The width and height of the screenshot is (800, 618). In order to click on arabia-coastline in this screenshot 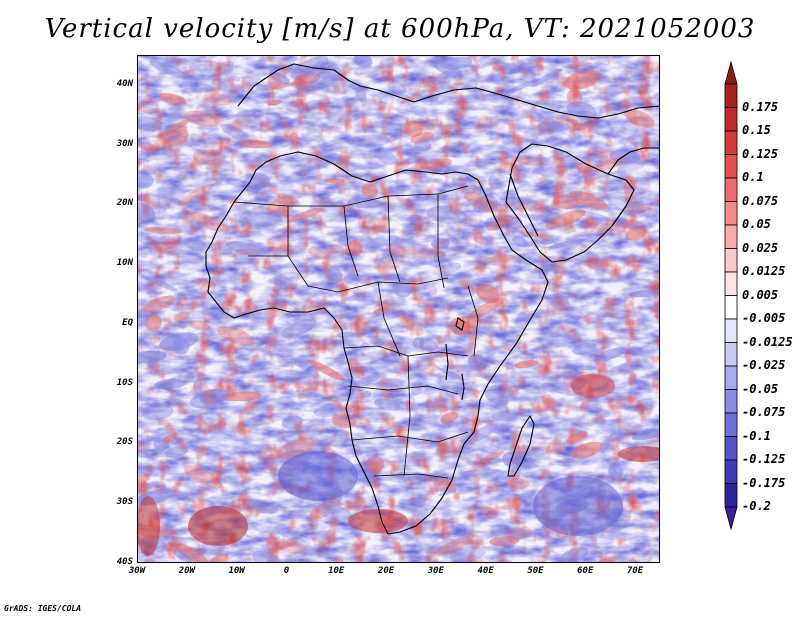, I will do `click(570, 203)`.